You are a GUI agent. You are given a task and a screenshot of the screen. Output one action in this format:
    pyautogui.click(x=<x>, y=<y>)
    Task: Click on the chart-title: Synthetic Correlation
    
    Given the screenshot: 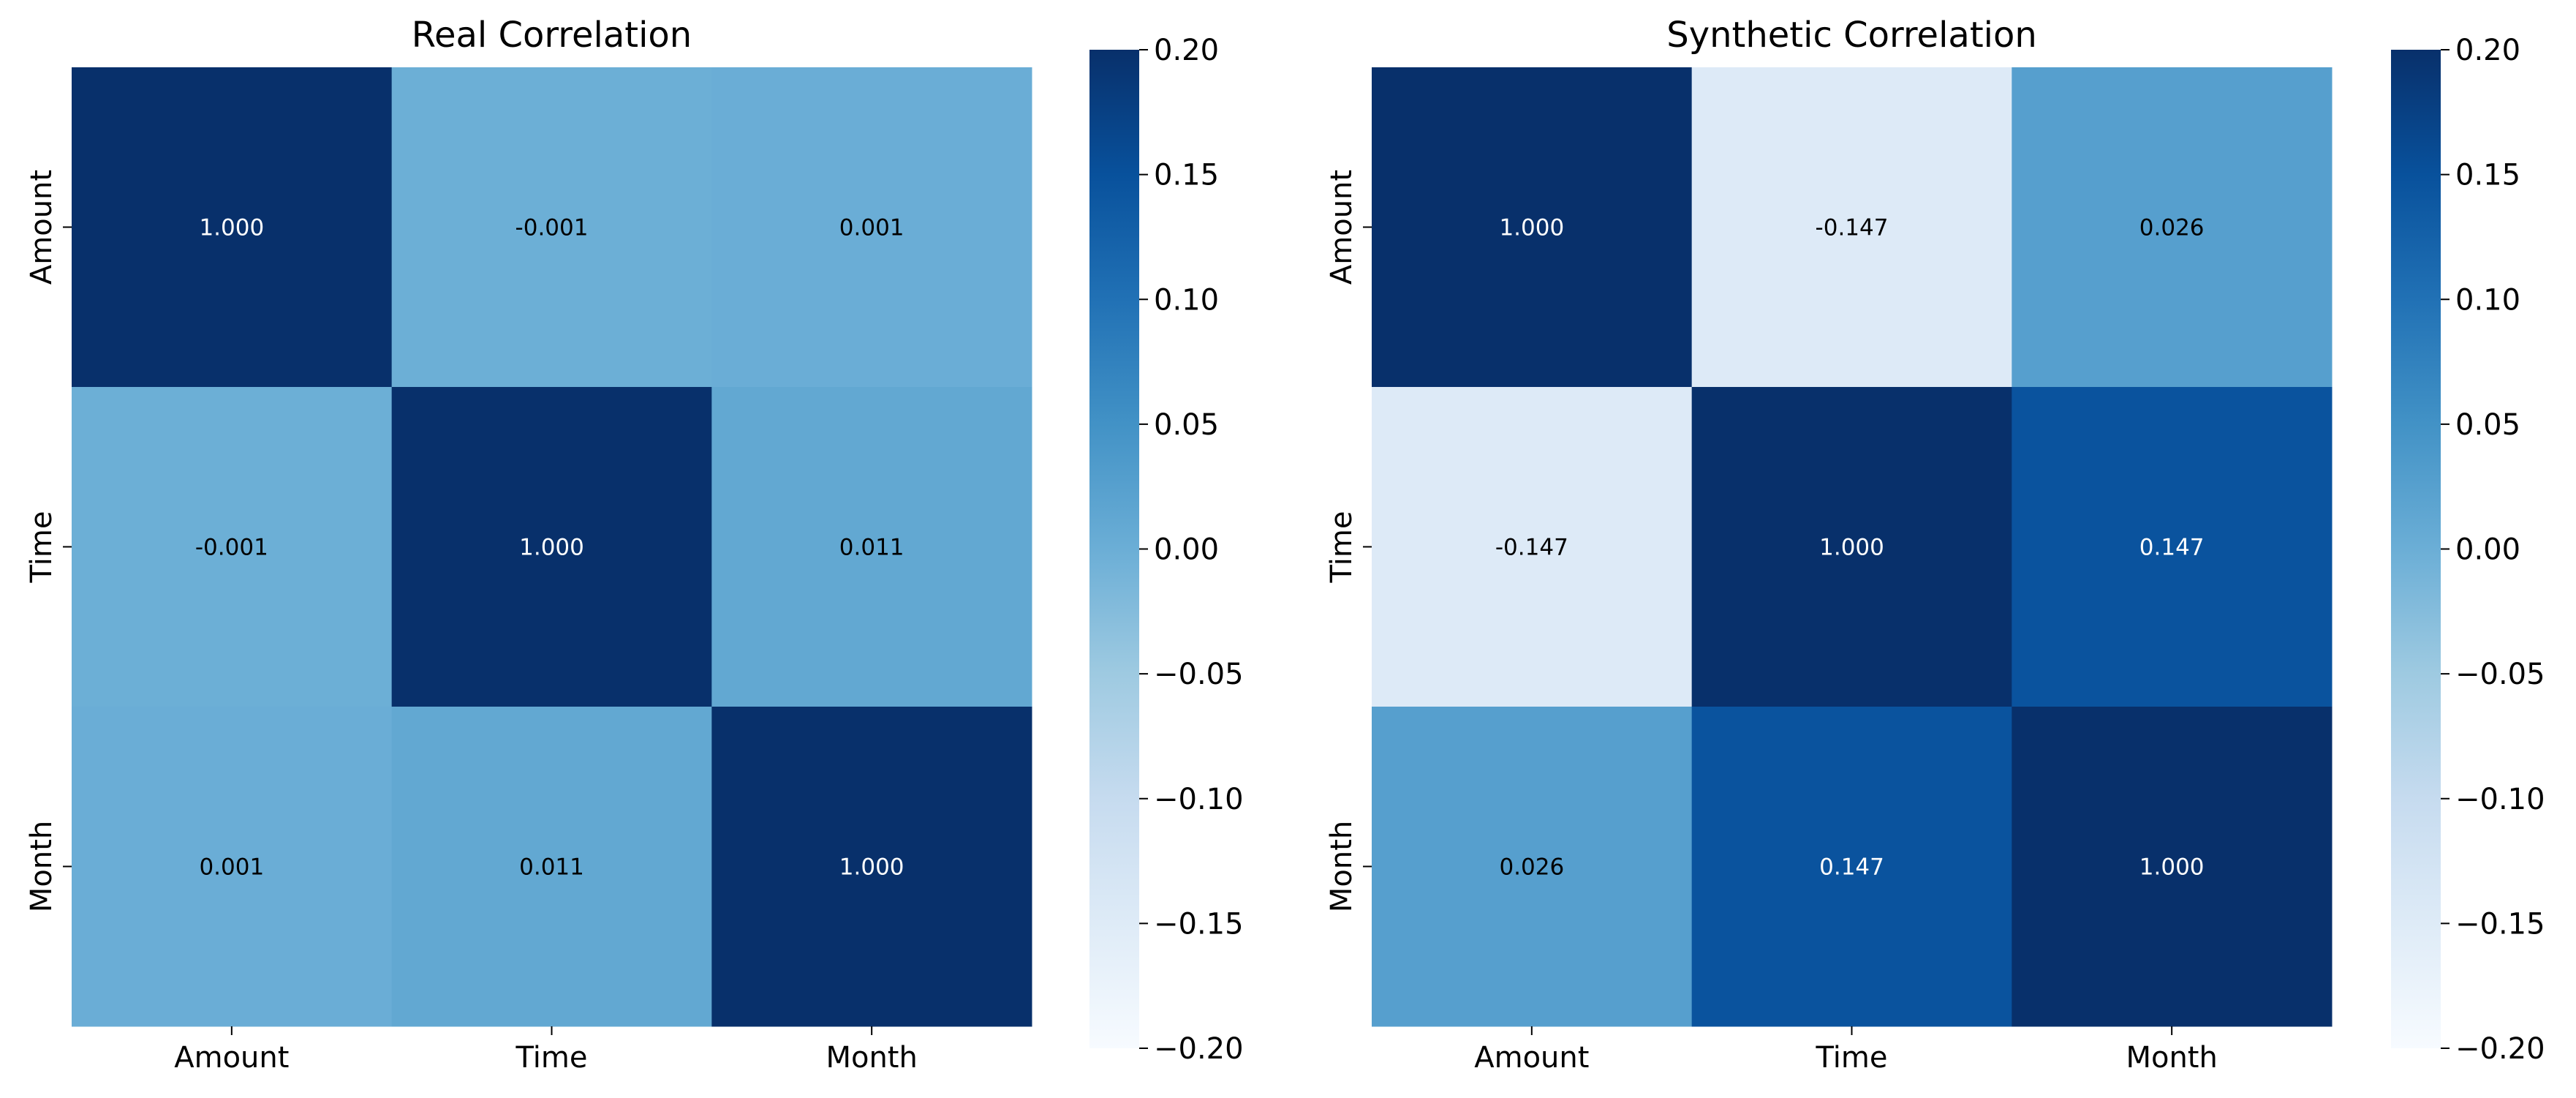 What is the action you would take?
    pyautogui.click(x=1851, y=35)
    